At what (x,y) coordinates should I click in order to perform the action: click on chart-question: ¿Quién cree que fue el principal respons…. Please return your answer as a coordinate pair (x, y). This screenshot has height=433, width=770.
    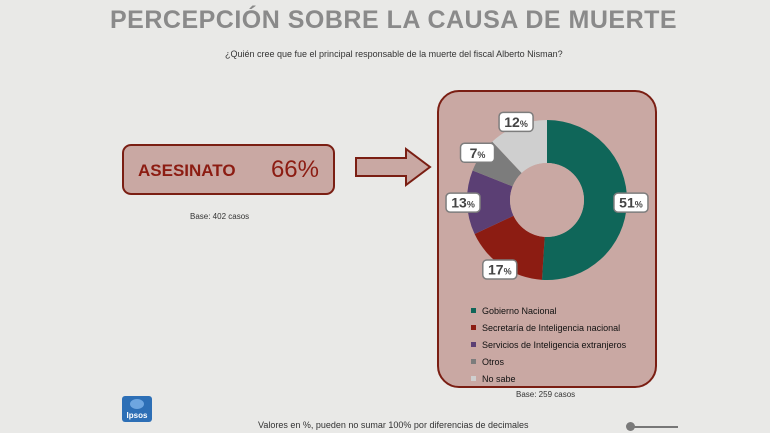
    Looking at the image, I should click on (394, 54).